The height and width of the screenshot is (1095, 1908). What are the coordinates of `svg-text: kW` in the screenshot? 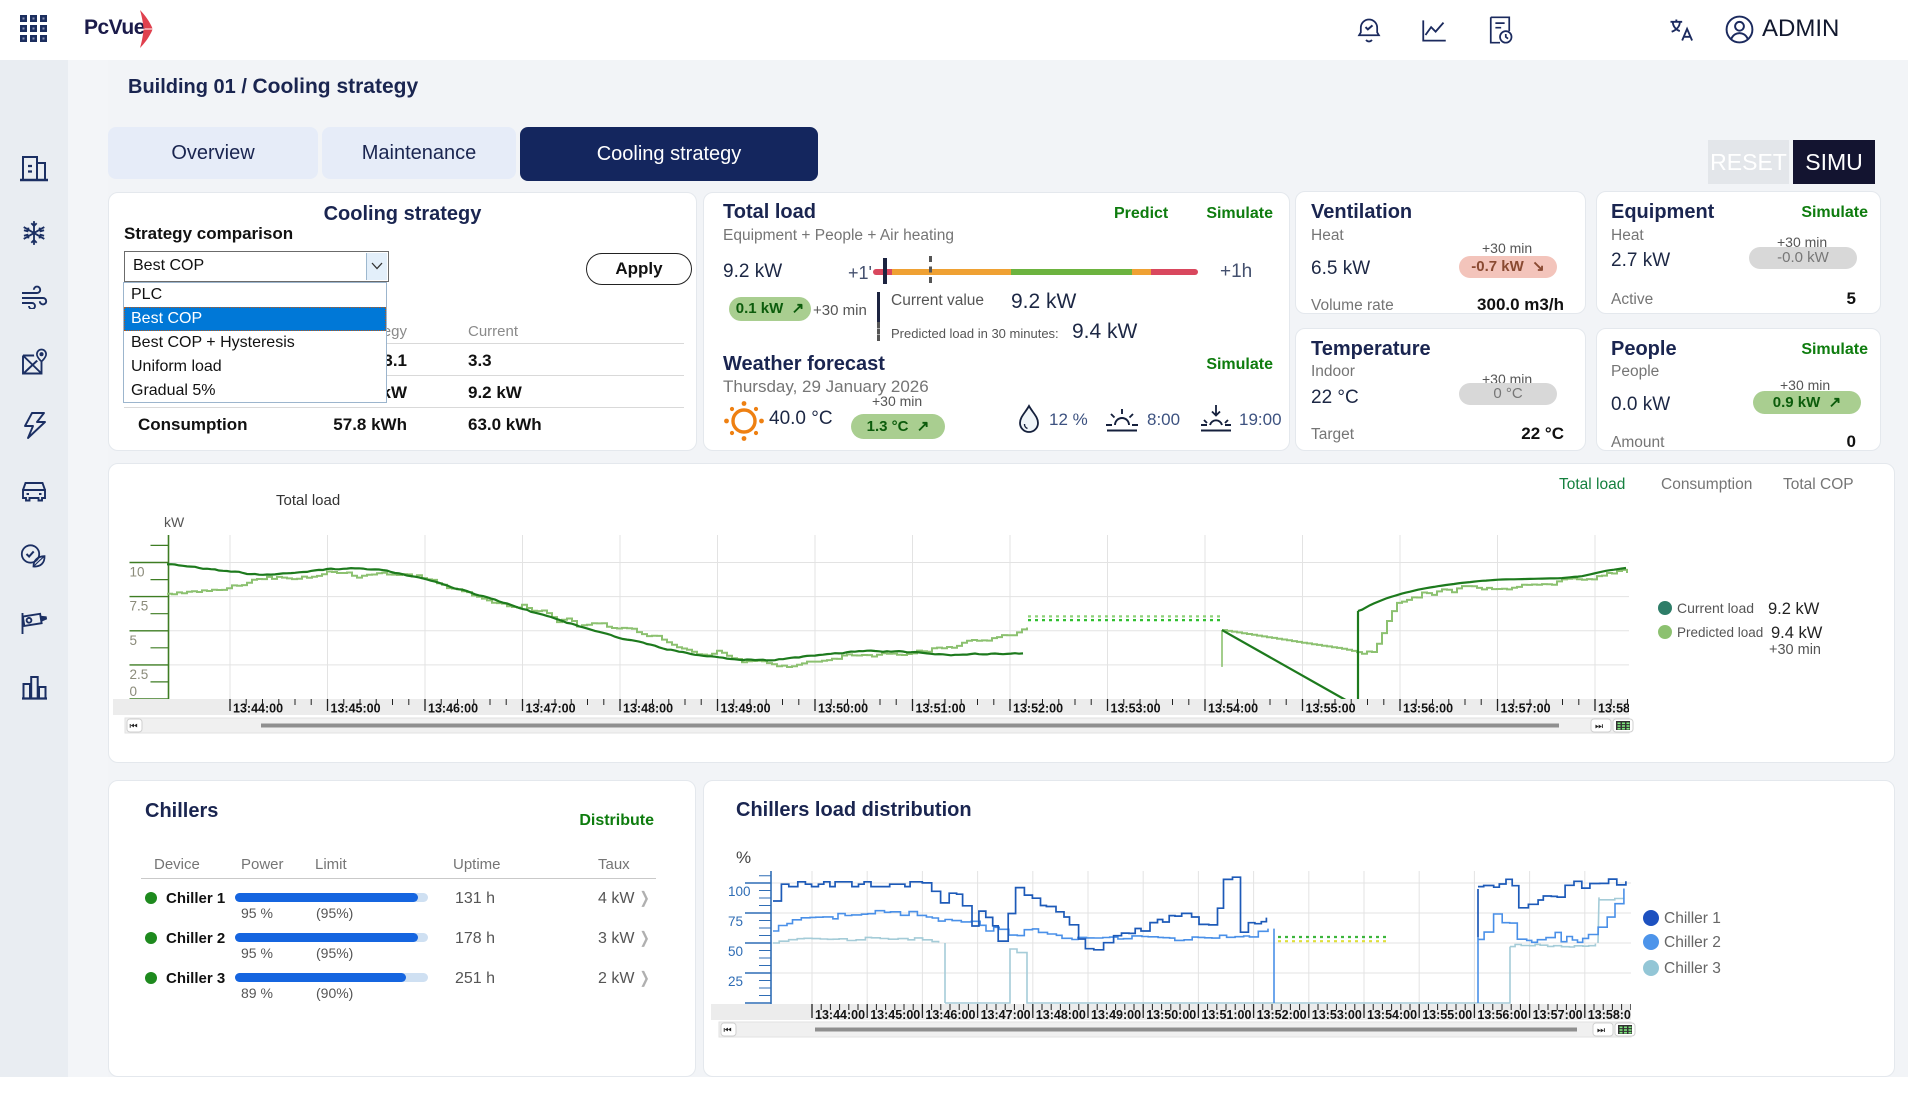 It's located at (174, 522).